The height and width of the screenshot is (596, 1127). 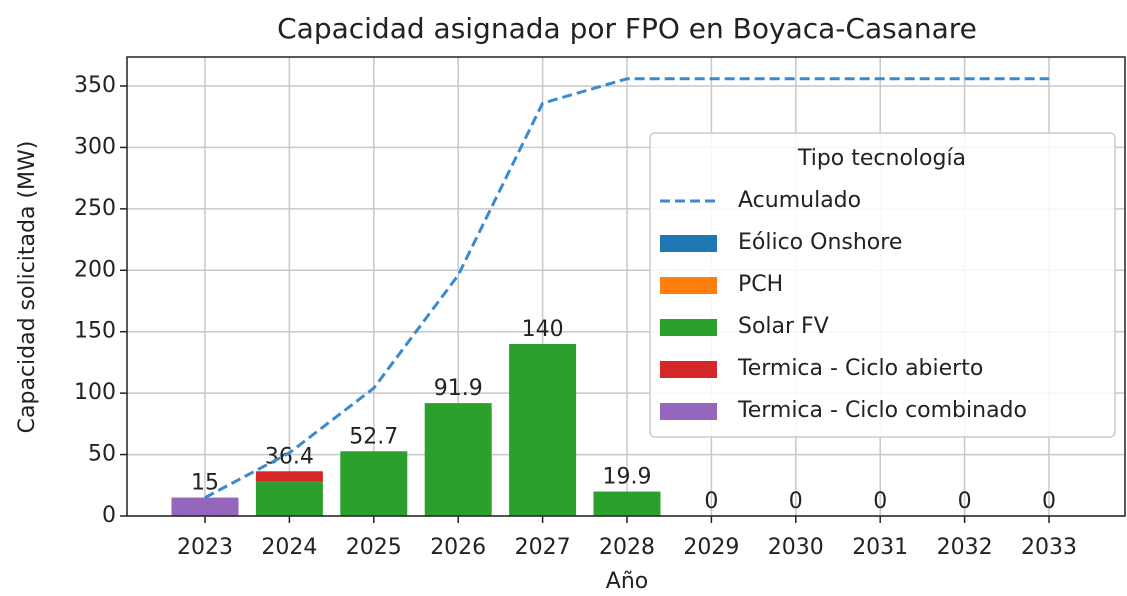 What do you see at coordinates (95, 392) in the screenshot?
I see `y-tick-label: 100` at bounding box center [95, 392].